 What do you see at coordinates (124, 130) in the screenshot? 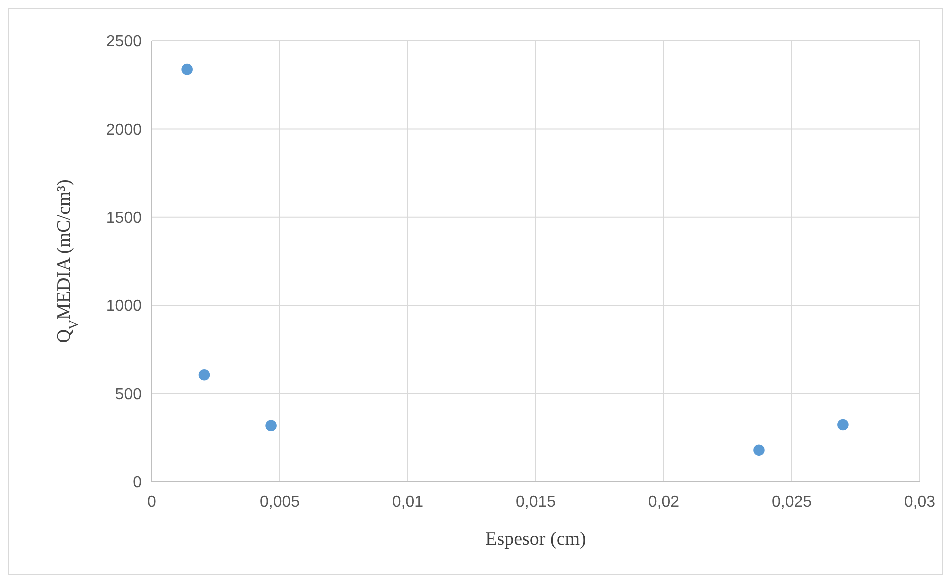
I see `y-tick-label: 2000` at bounding box center [124, 130].